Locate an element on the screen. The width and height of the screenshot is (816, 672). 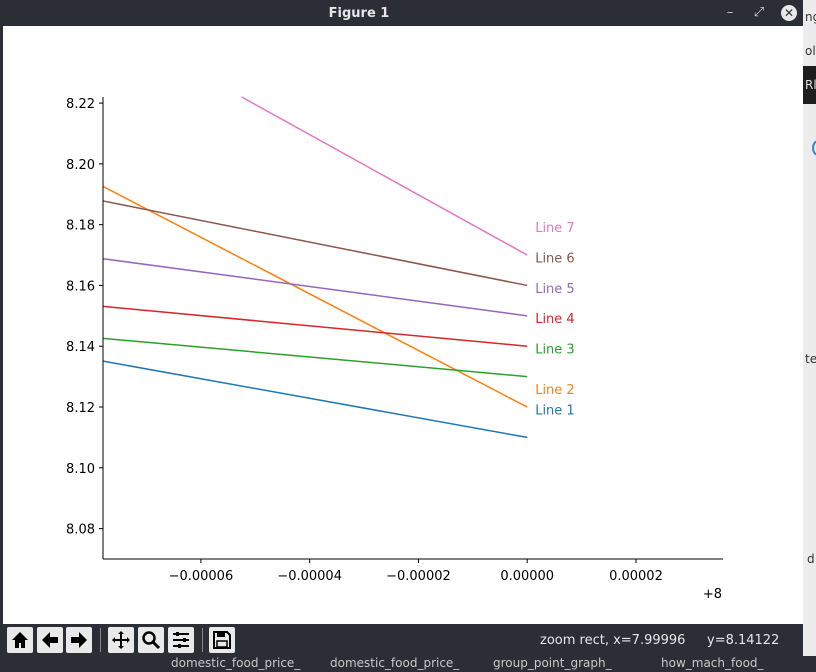
series-label-6: Line 6 is located at coordinates (555, 258).